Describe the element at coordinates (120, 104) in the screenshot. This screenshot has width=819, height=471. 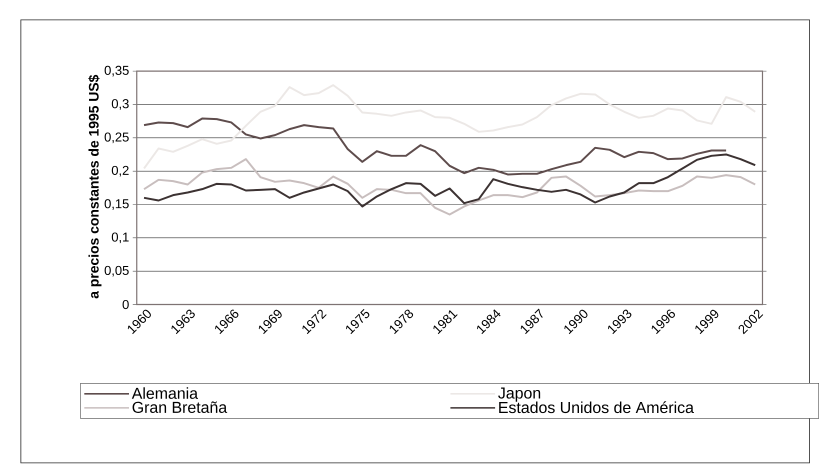
I see `y-tick-label: 0,3` at that location.